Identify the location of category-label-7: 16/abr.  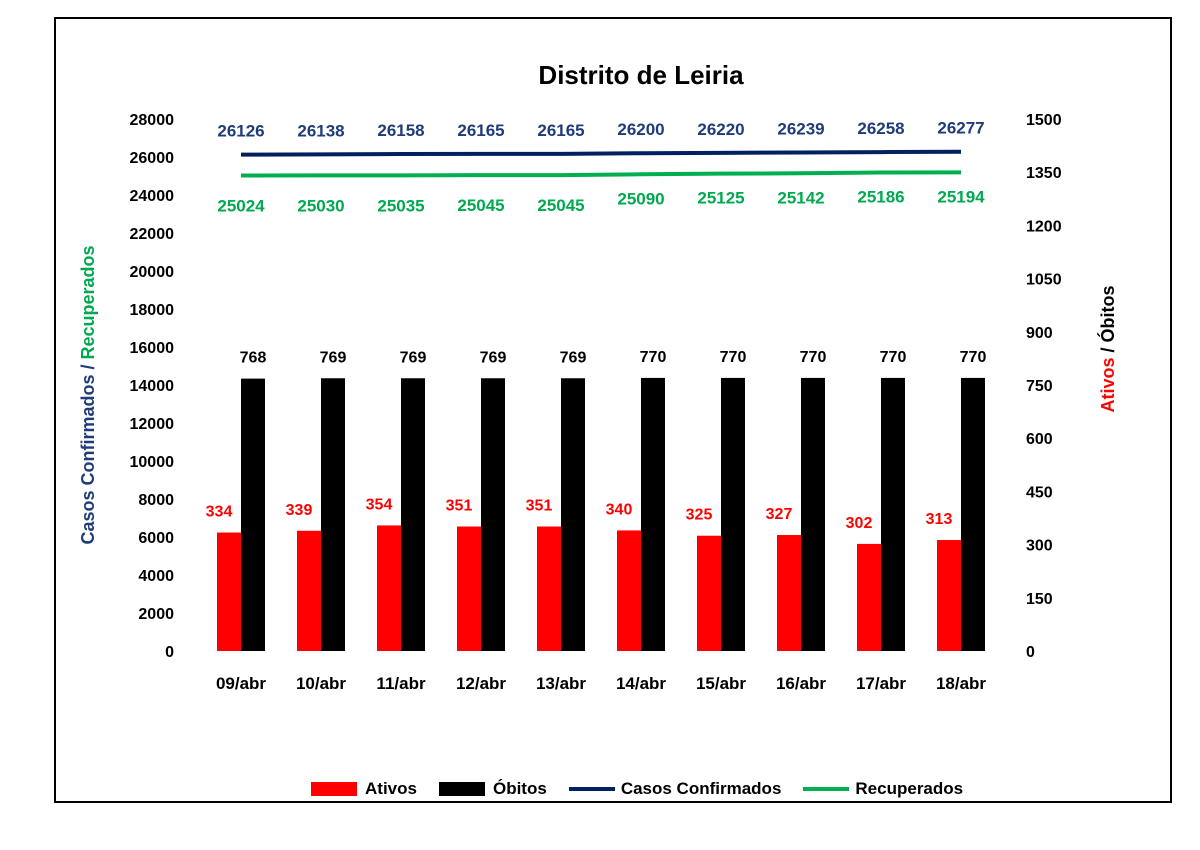
(801, 683).